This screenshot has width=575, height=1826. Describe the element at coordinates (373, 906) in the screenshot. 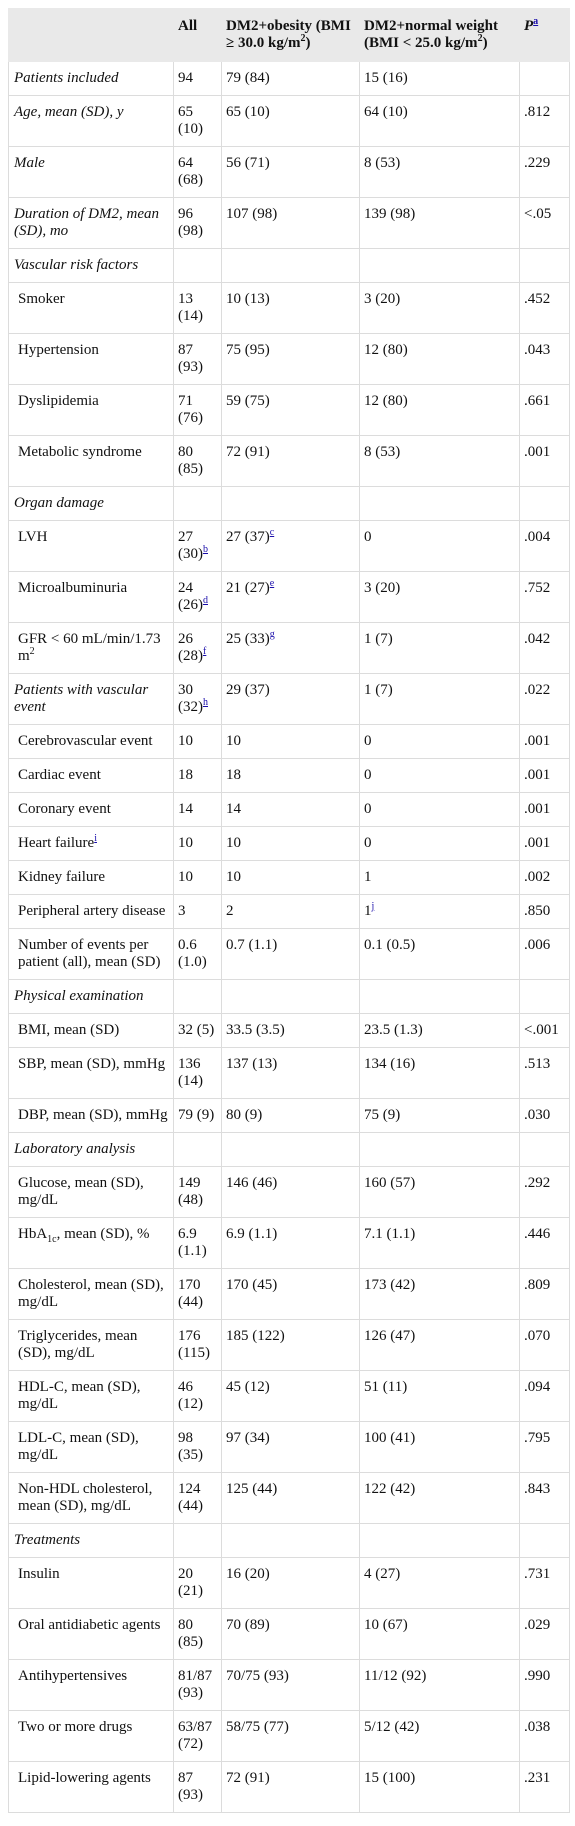

I see `footnote-link: j` at that location.